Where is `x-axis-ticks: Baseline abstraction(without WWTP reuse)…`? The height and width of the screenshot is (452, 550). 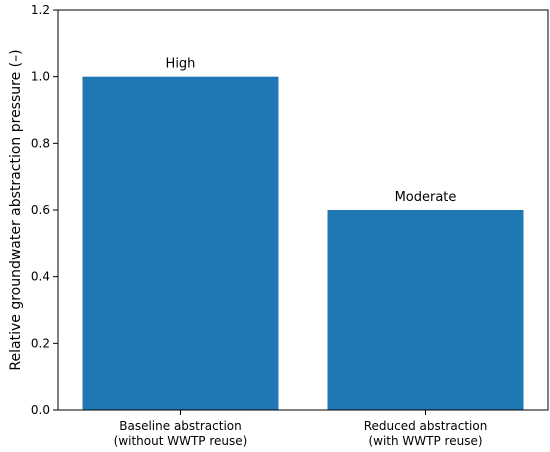 x-axis-ticks: Baseline abstraction(without WWTP reuse)… is located at coordinates (301, 429).